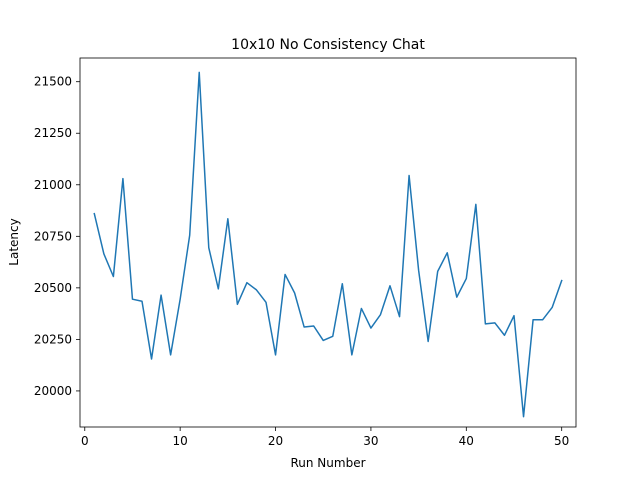  I want to click on y-tick-label: 21250, so click(53, 133).